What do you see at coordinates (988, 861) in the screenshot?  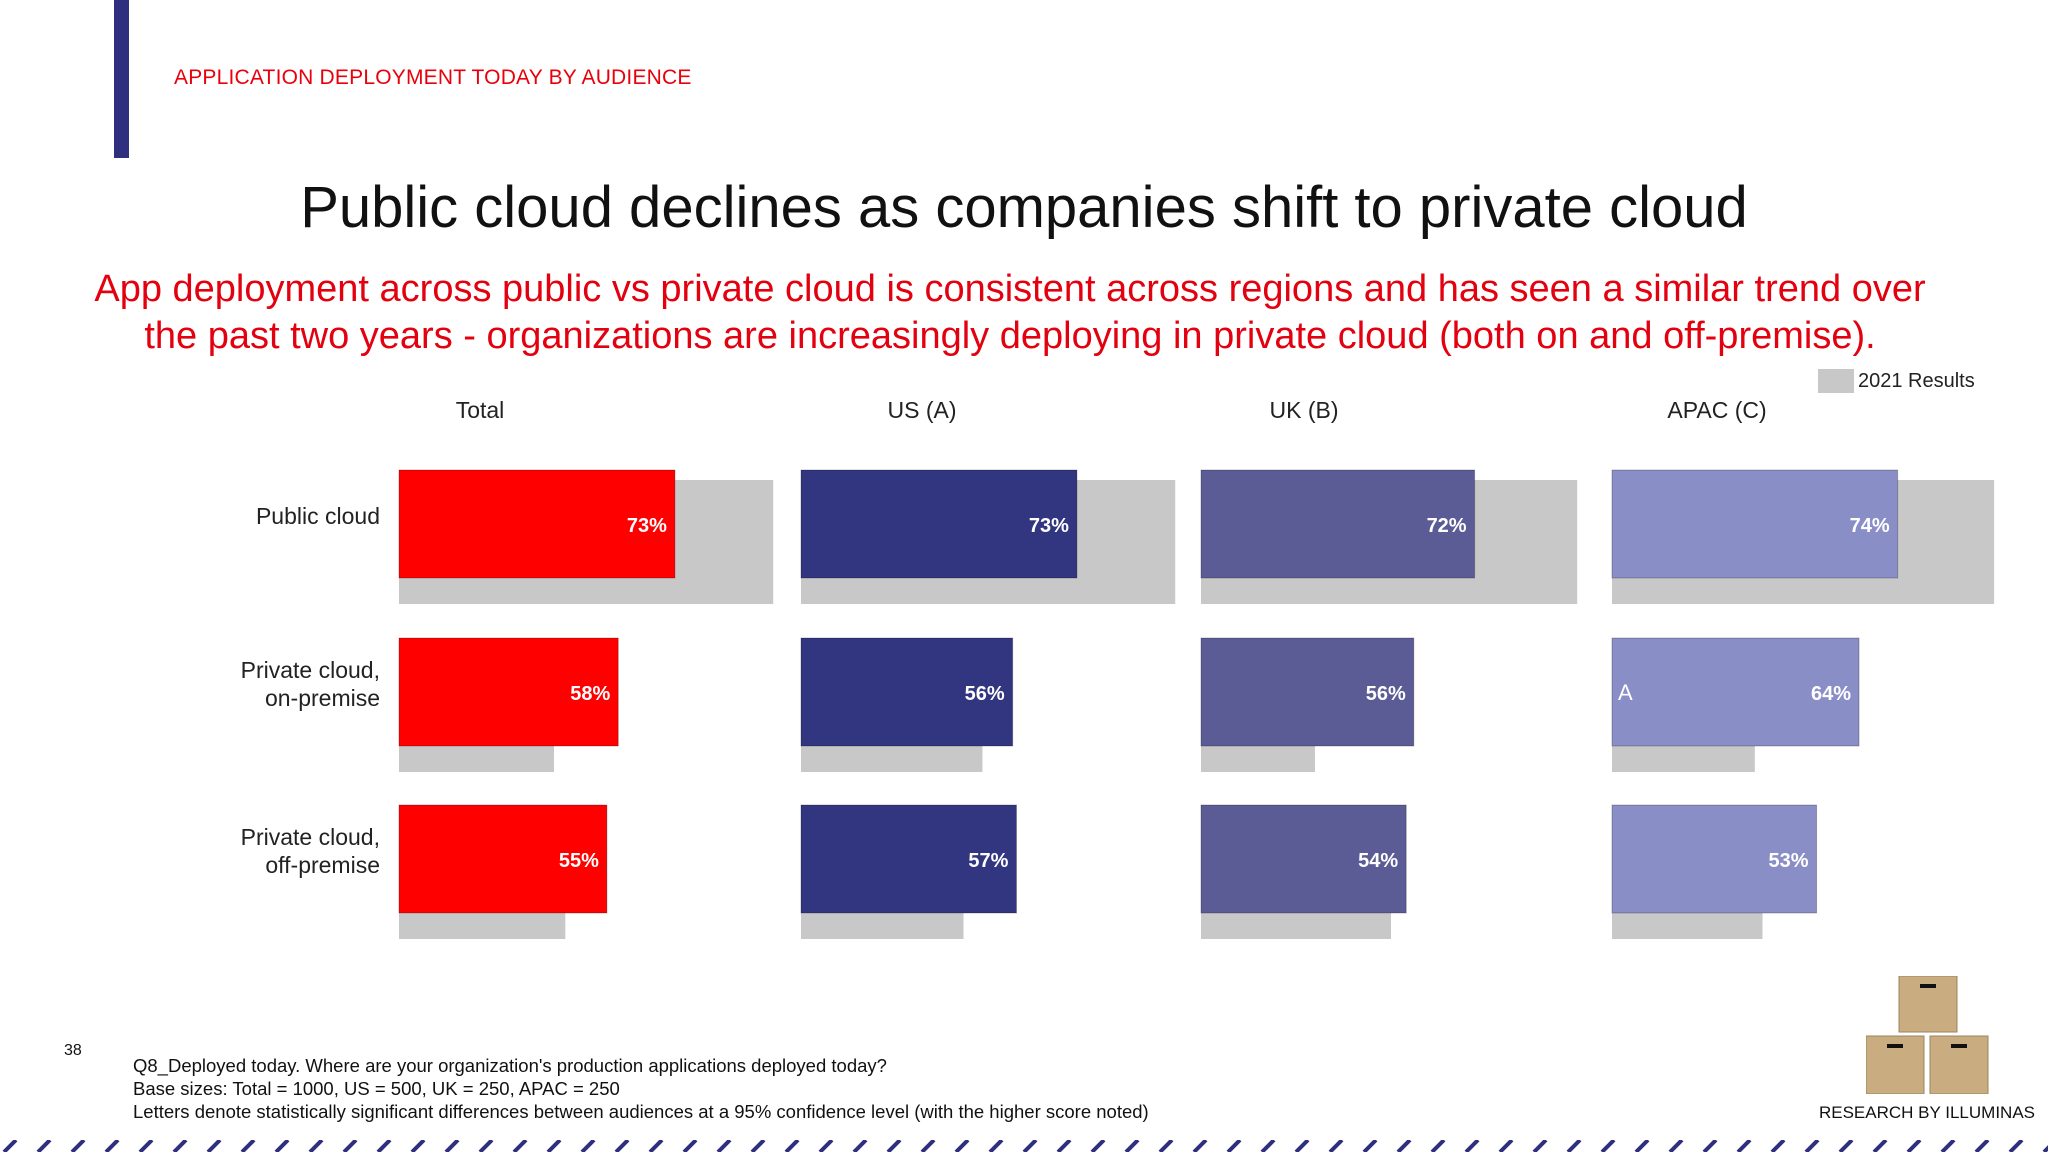 I see `data-label: 57%` at bounding box center [988, 861].